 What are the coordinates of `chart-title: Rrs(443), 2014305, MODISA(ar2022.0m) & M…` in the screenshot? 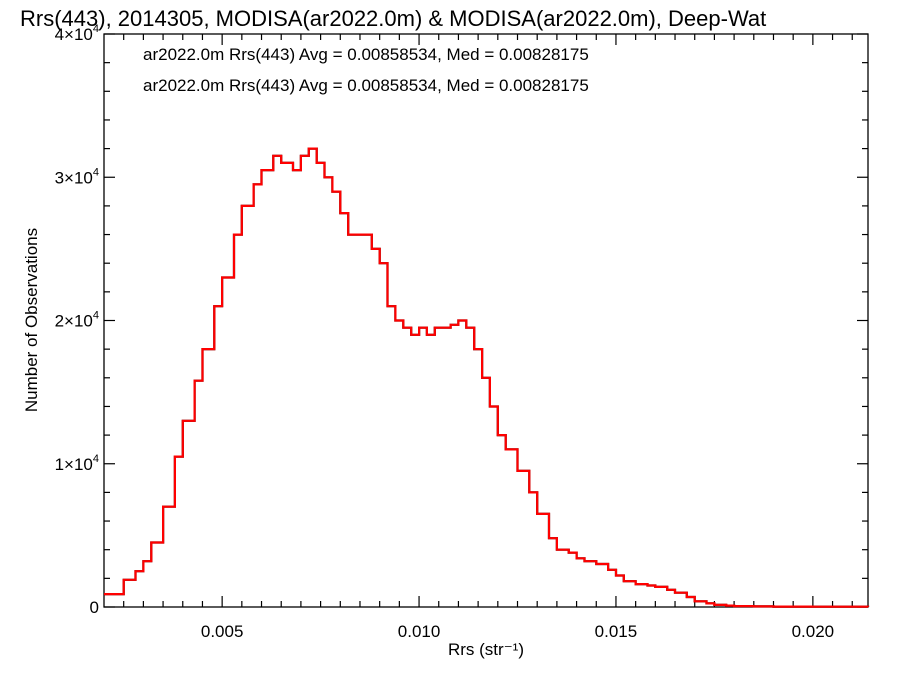 It's located at (393, 18).